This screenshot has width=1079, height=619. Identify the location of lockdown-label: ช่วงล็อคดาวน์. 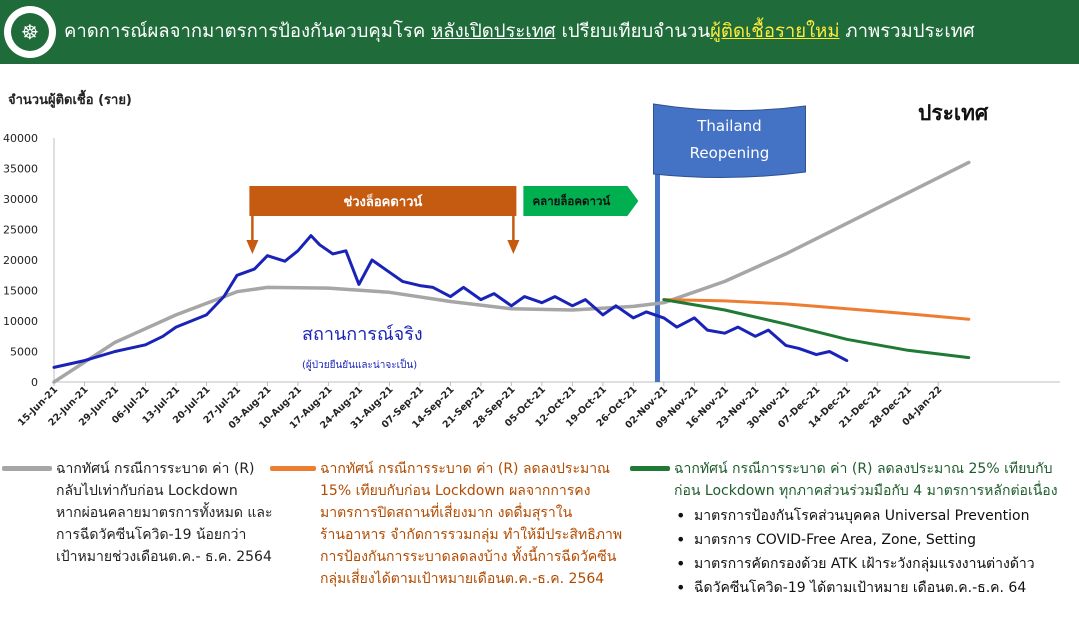
(382, 201).